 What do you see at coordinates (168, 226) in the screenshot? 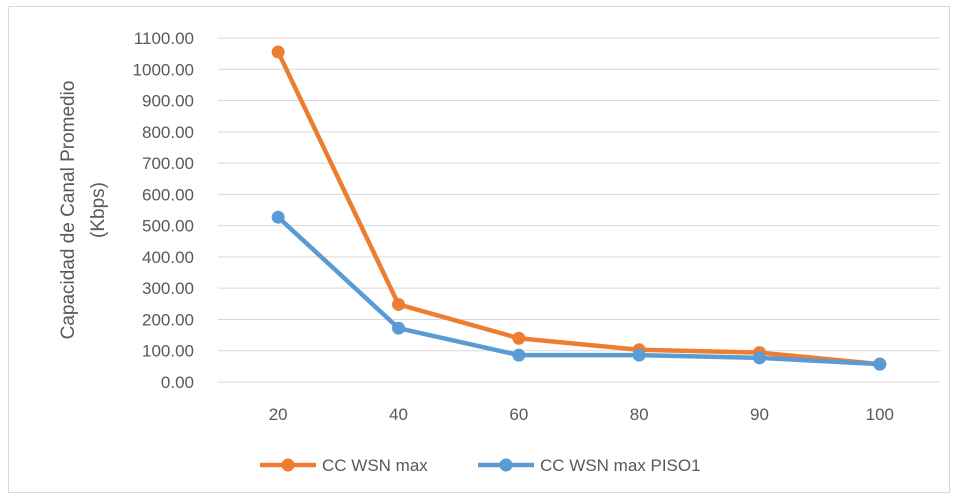
I see `y-tick-label: 500.00` at bounding box center [168, 226].